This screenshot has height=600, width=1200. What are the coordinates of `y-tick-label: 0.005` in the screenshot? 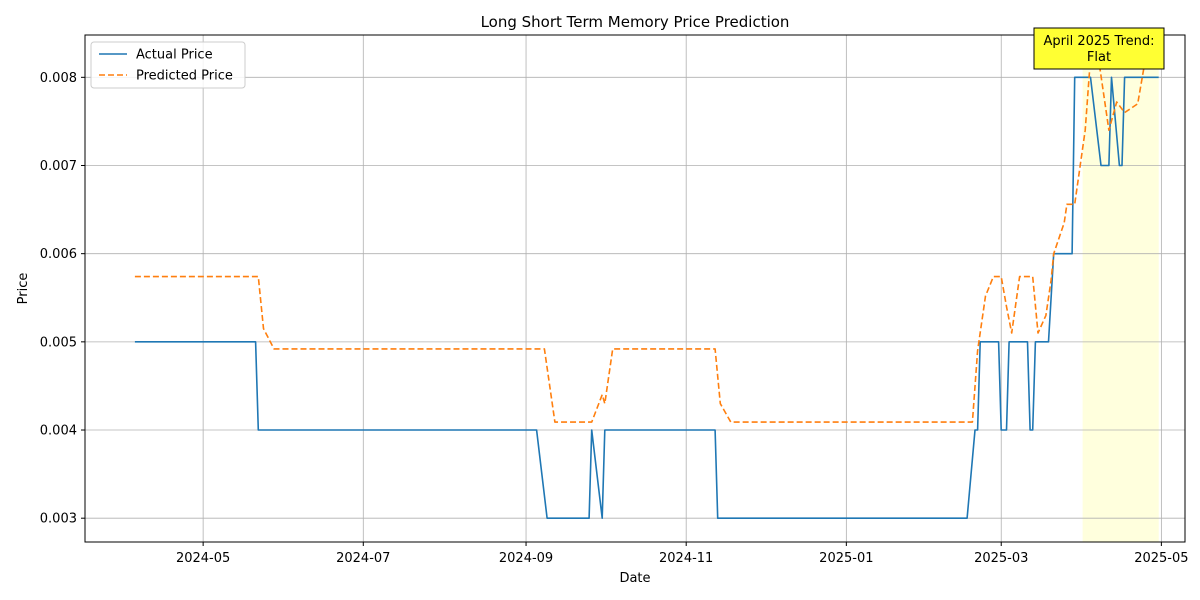 It's located at (58, 342).